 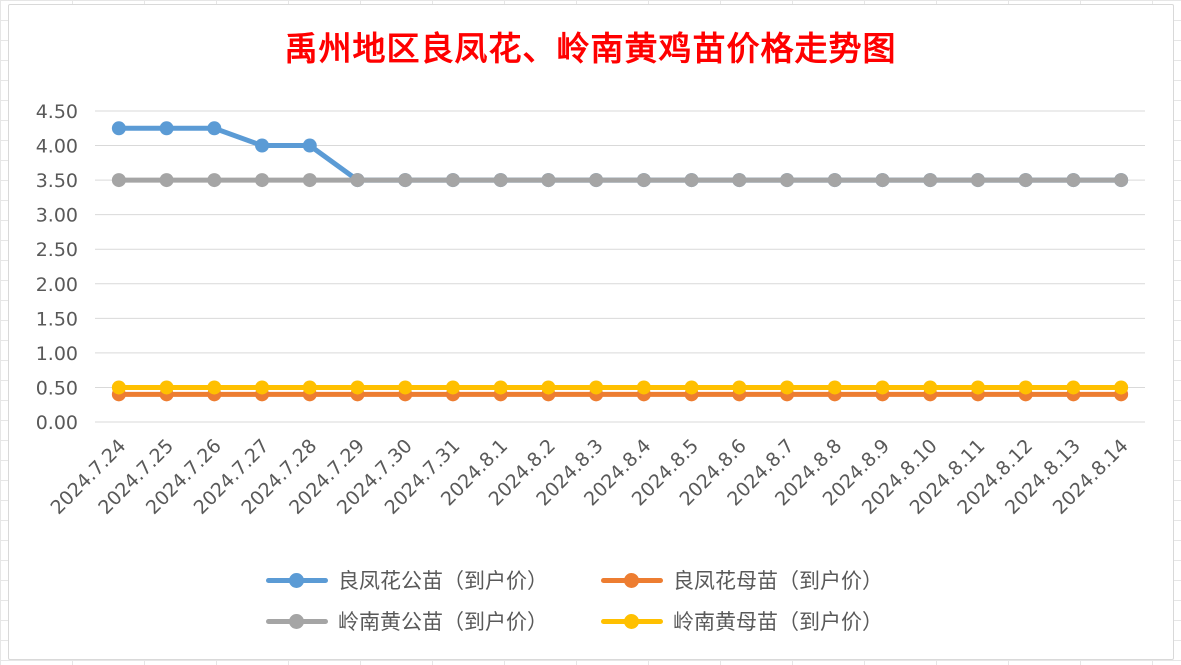 What do you see at coordinates (590, 48) in the screenshot?
I see `chart-title: 禹州地区良凤花、岭南黄鸡苗价格走势图` at bounding box center [590, 48].